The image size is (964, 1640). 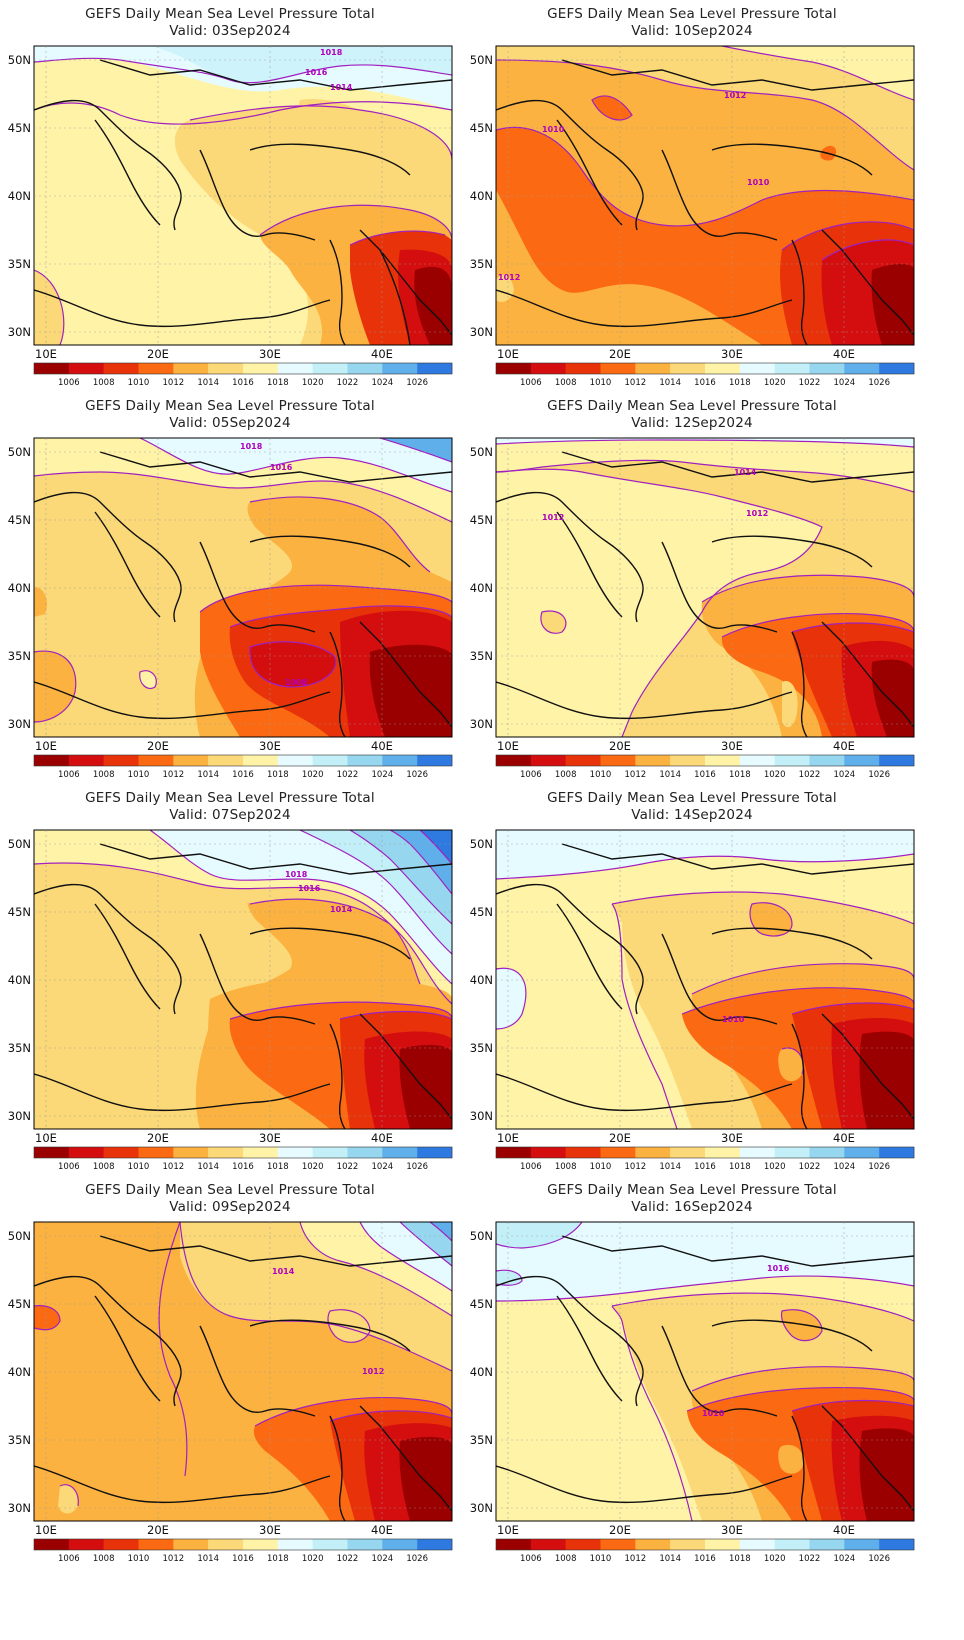 What do you see at coordinates (46, 1138) in the screenshot?
I see `svg-text: 10E` at bounding box center [46, 1138].